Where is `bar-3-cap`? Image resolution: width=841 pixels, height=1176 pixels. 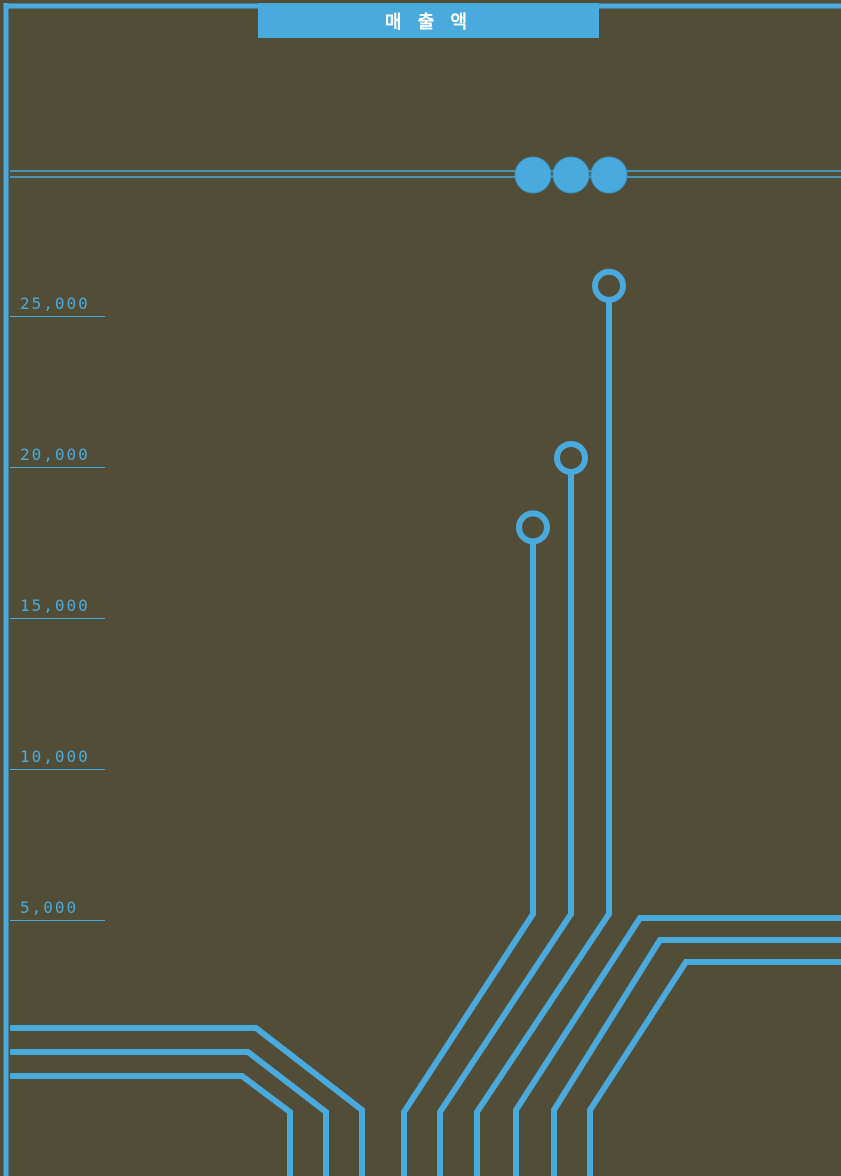 bar-3-cap is located at coordinates (609, 285).